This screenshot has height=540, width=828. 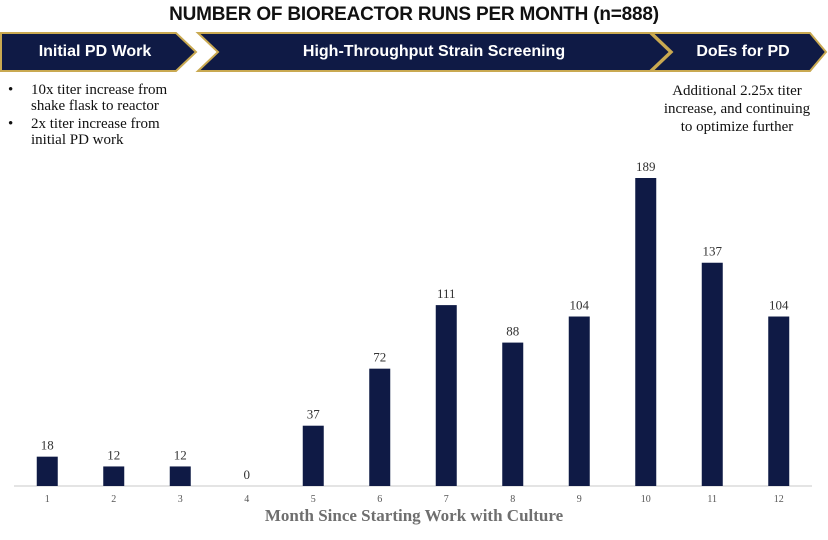 I want to click on x-tick-label-2: 2, so click(x=113, y=499).